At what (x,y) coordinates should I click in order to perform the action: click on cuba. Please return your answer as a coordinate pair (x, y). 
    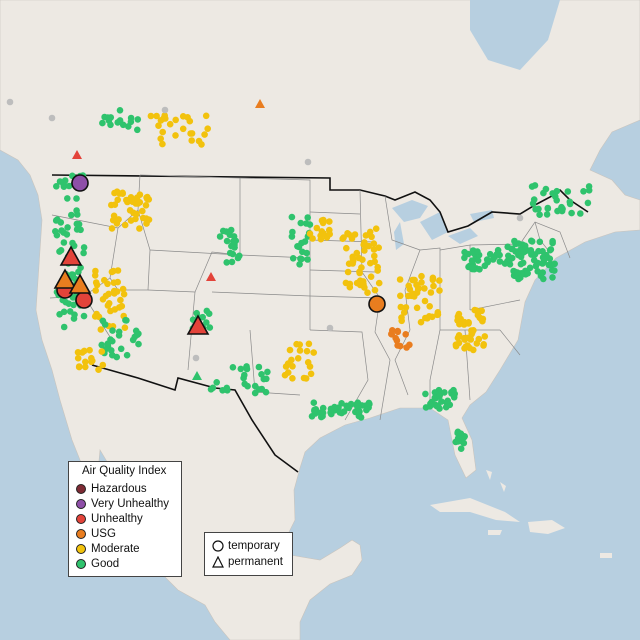
    Looking at the image, I should click on (475, 510).